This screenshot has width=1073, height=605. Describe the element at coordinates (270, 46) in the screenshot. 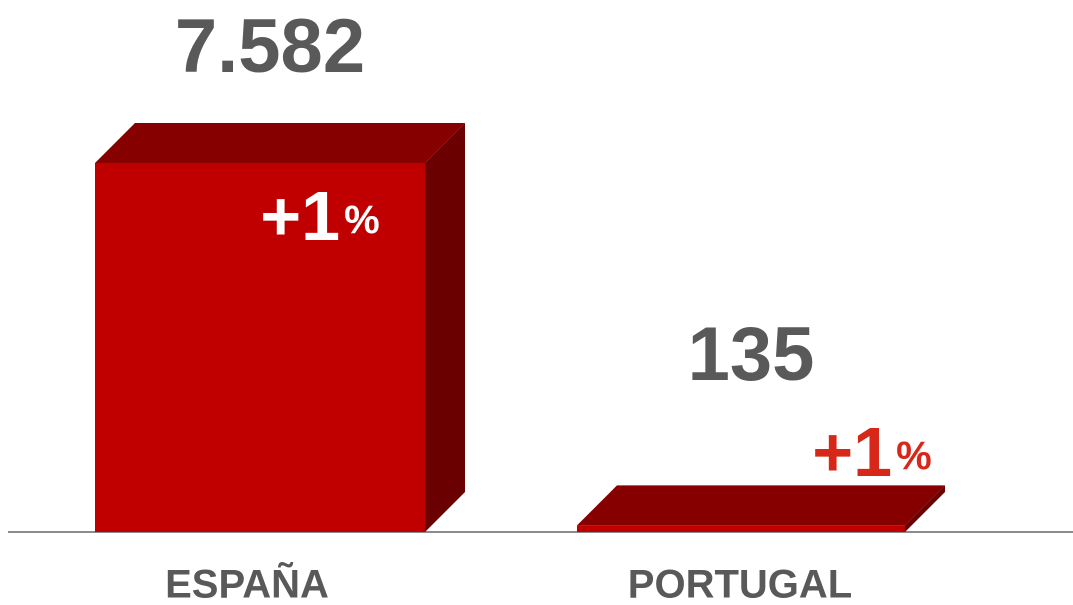

I see `value-label: 7.582` at that location.